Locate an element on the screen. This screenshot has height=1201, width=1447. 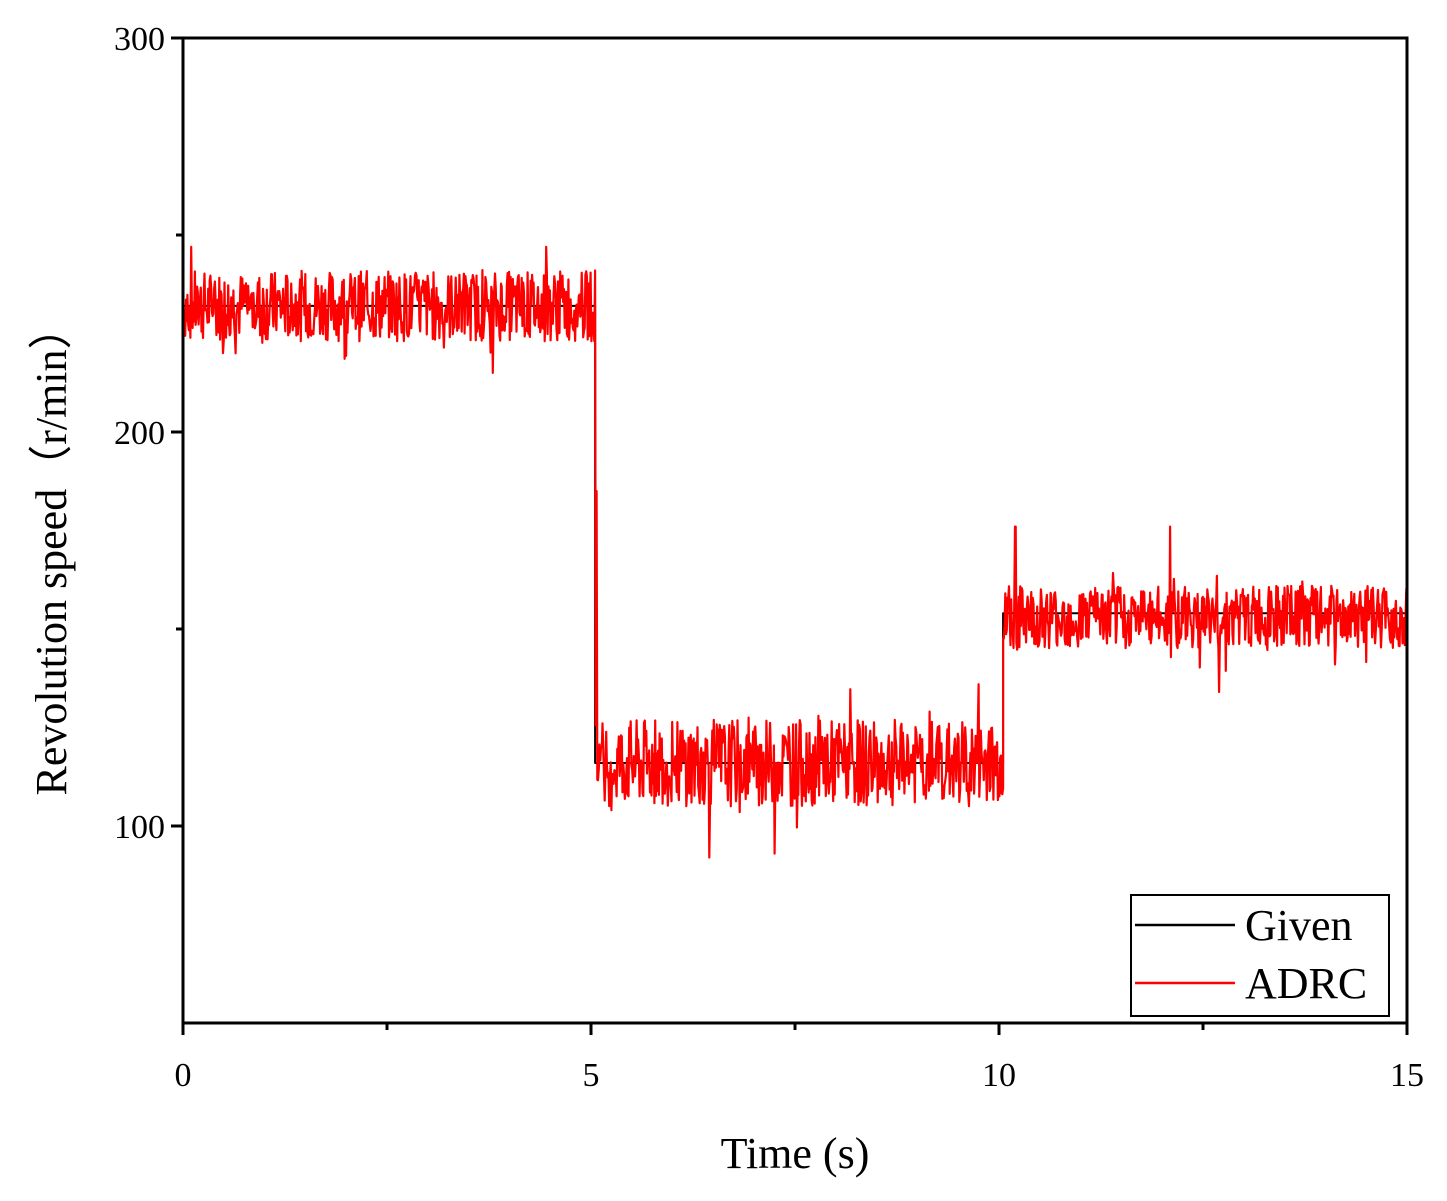
x-tick-label: 5 is located at coordinates (591, 1075).